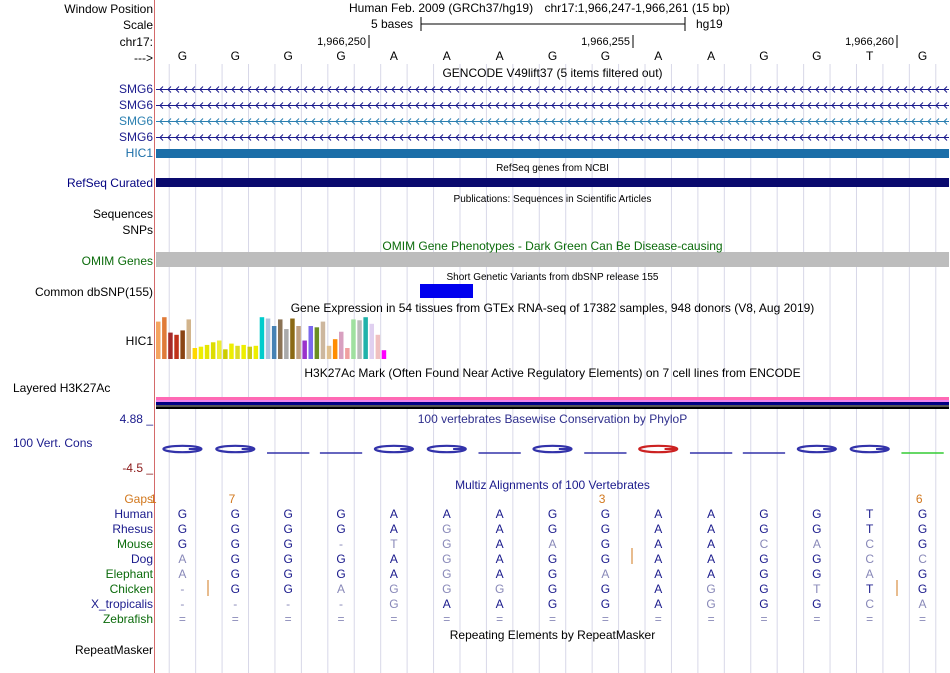  Describe the element at coordinates (870, 529) in the screenshot. I see `alignment-base: T` at that location.